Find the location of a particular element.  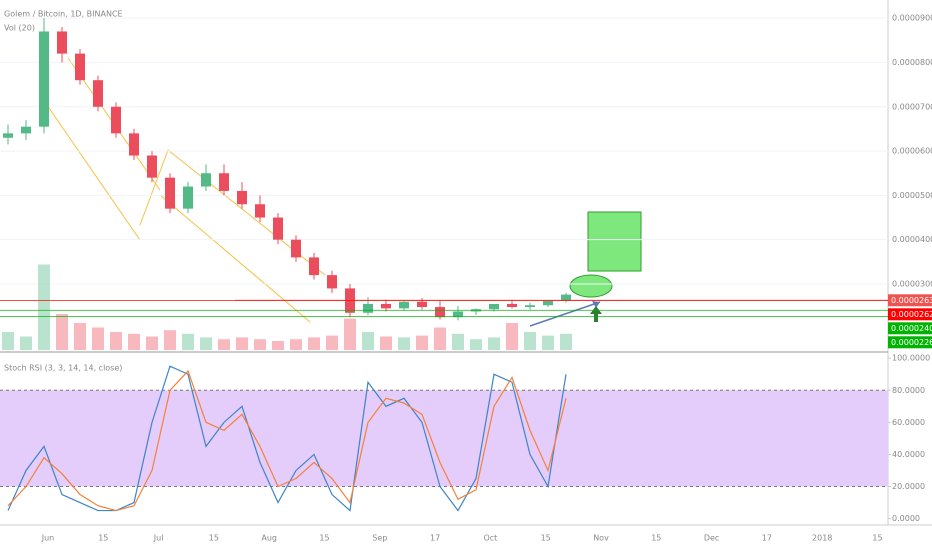

price-label: 0.00002266 is located at coordinates (911, 342).